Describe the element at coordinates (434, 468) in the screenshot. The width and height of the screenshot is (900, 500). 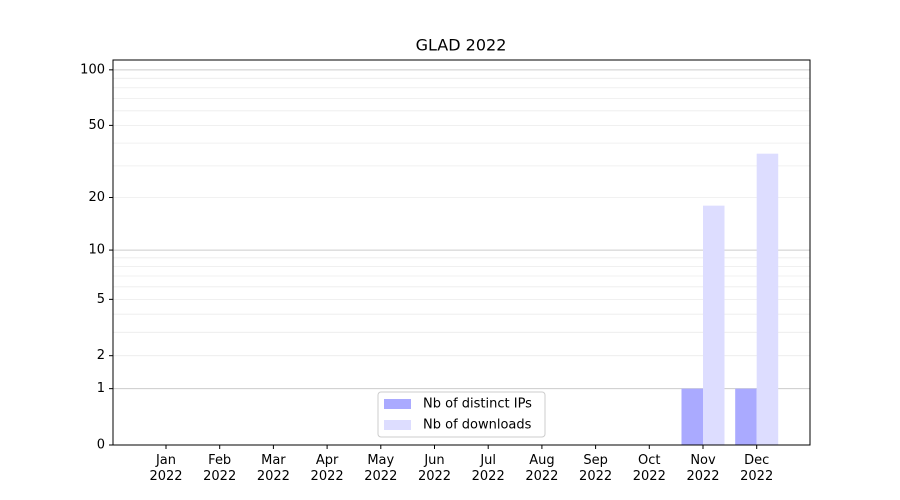
I see `x-tick-label: Jun 2022` at that location.